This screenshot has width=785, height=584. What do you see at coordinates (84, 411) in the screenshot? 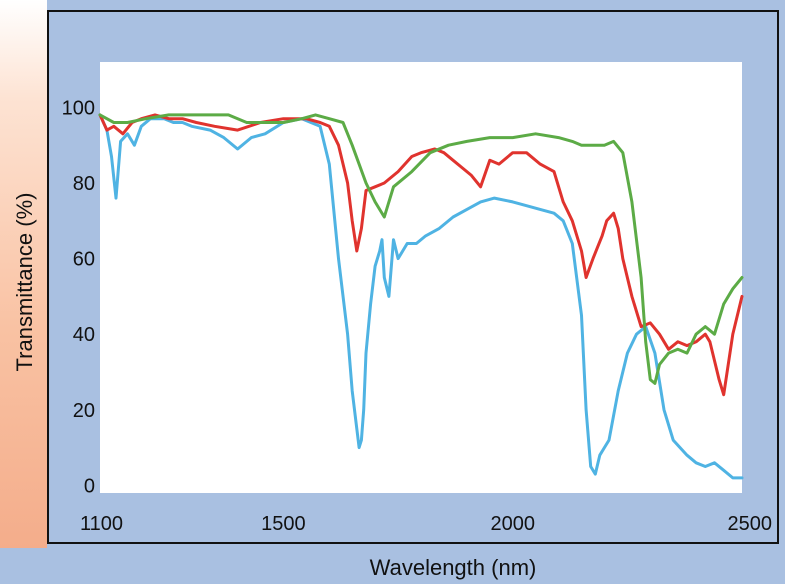
I see `y-tick-label: 20` at bounding box center [84, 411].